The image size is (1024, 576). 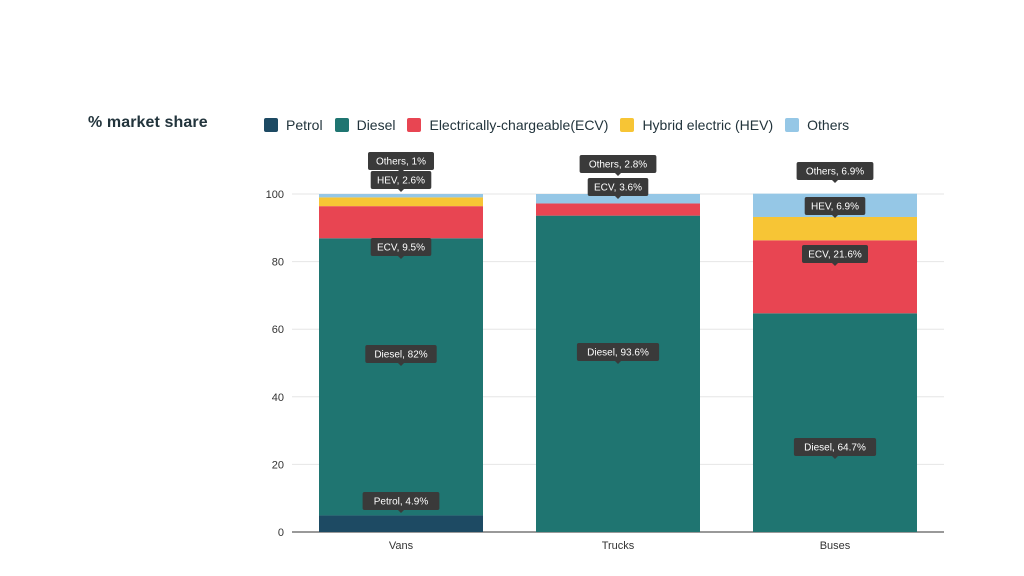 I want to click on data-label: Others, 2.8%, so click(x=618, y=165).